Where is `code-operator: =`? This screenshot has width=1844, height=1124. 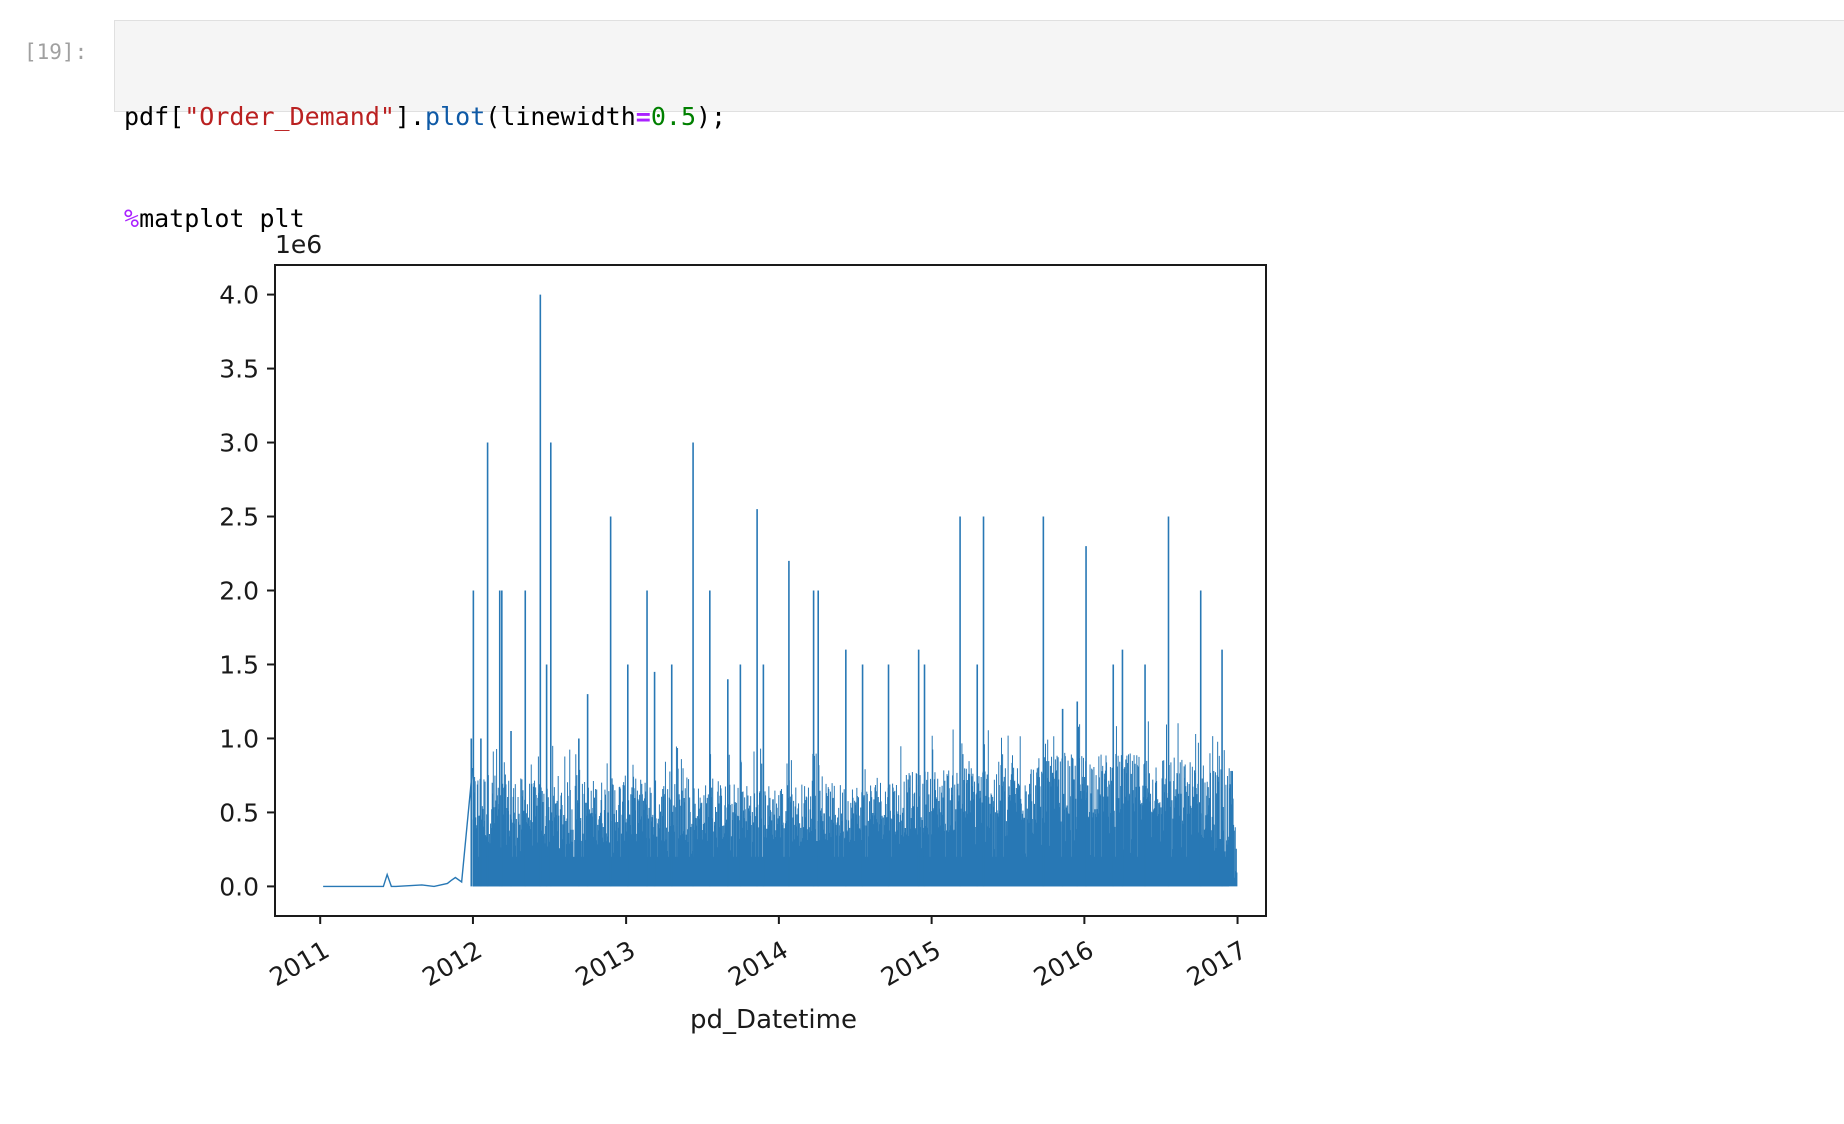 code-operator: = is located at coordinates (643, 116).